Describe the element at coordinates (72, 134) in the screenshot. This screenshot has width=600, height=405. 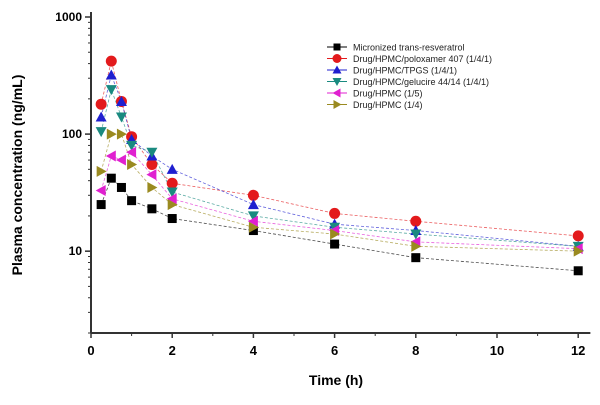
I see `y-tick-label: 100` at that location.